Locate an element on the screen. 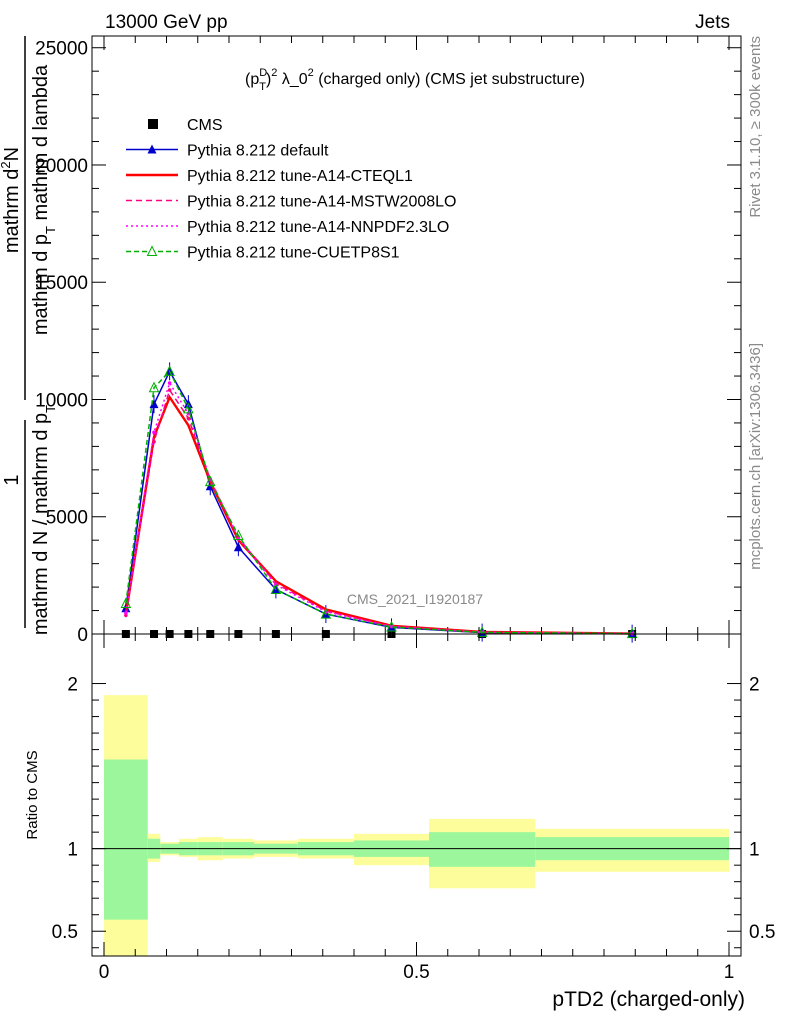 The width and height of the screenshot is (786, 1024). header-left: 13000 GeV pp is located at coordinates (166, 22).